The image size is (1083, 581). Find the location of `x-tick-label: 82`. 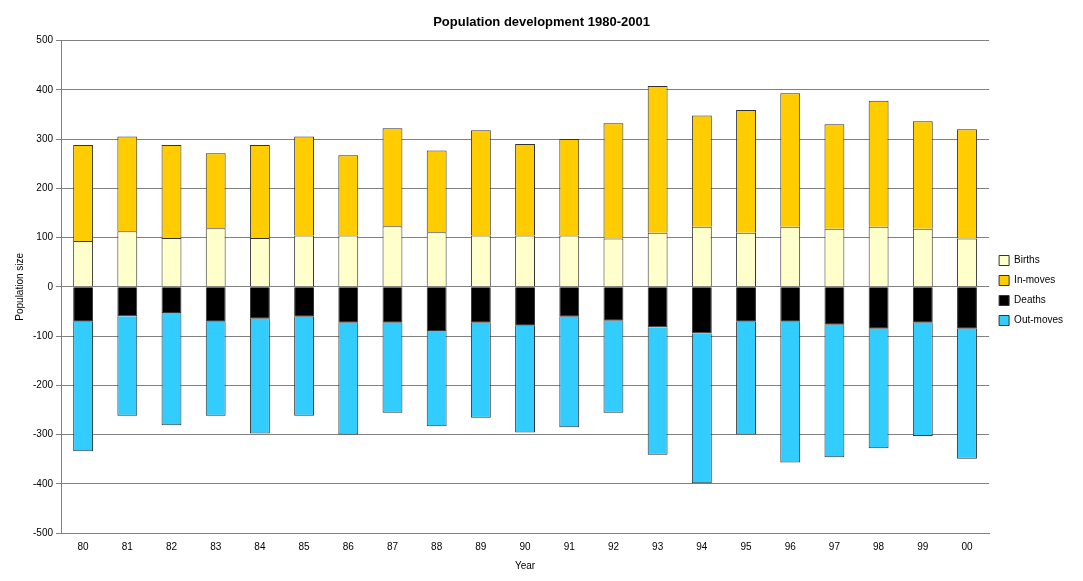

x-tick-label: 82 is located at coordinates (171, 546).